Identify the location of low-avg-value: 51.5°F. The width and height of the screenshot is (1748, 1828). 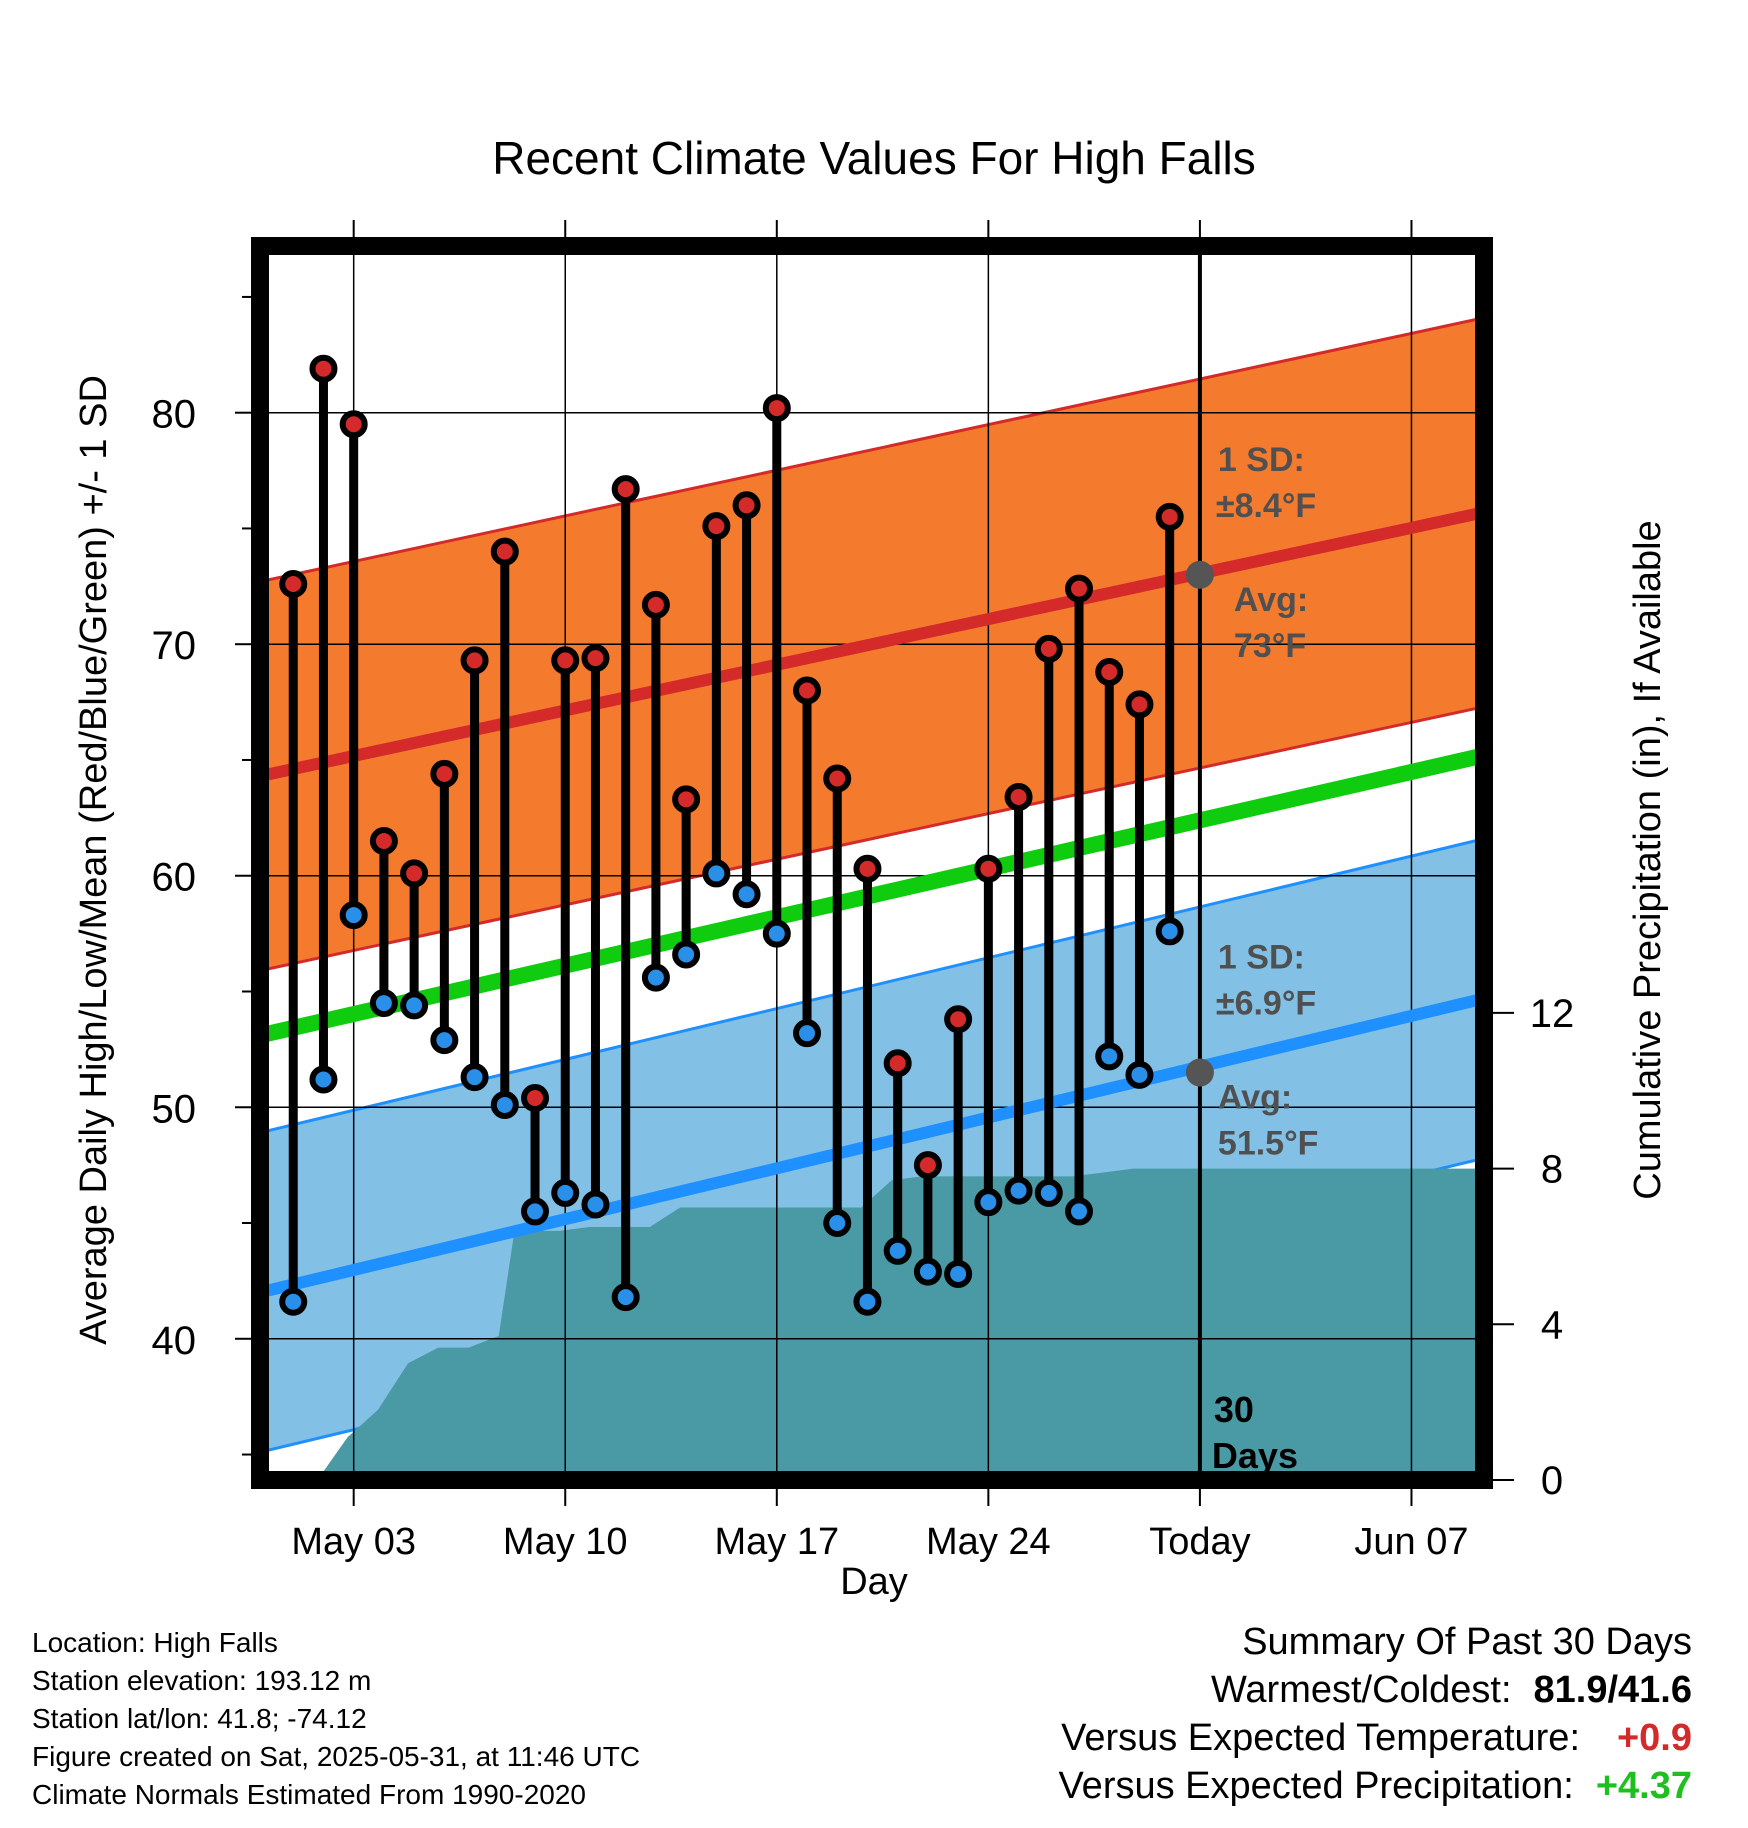
(1268, 1144).